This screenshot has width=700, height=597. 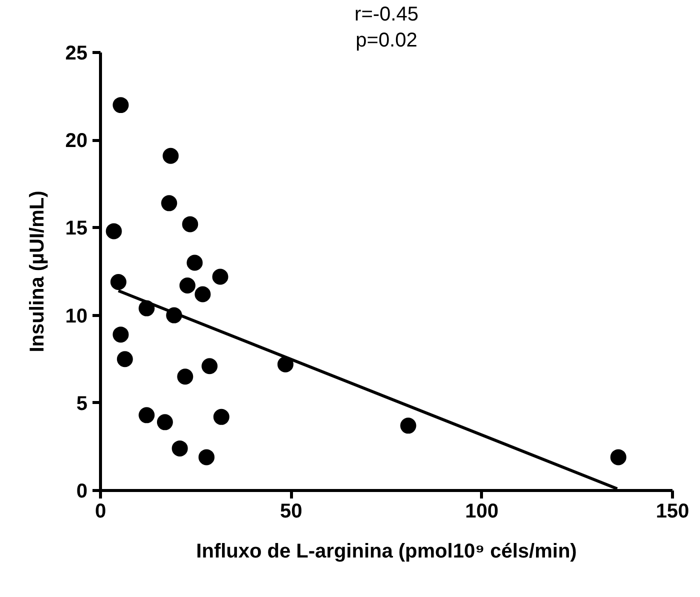 I want to click on y-tick-label: 15, so click(x=76, y=229).